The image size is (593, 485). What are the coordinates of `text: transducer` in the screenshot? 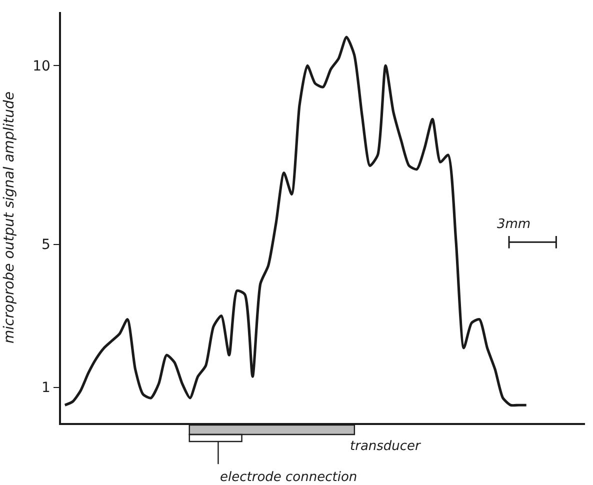 It's located at (386, 446).